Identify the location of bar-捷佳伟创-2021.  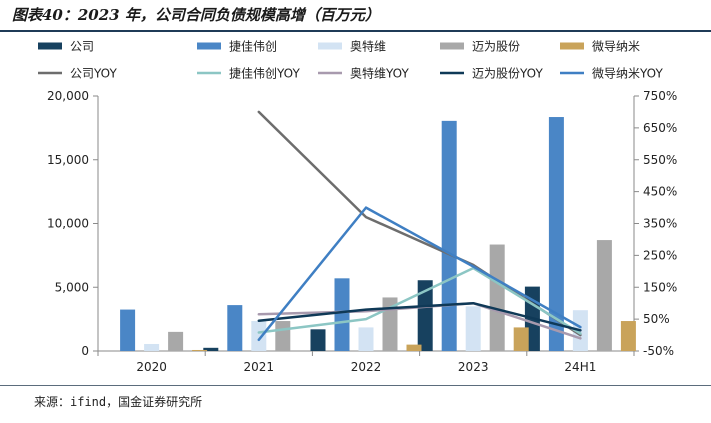
(235, 328).